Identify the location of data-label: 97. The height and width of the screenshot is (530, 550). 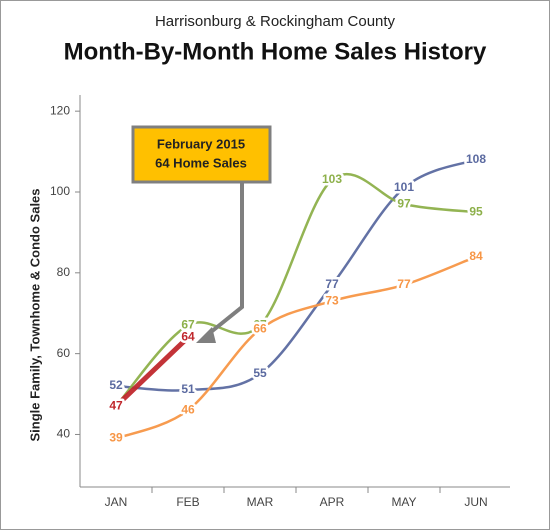
(404, 203).